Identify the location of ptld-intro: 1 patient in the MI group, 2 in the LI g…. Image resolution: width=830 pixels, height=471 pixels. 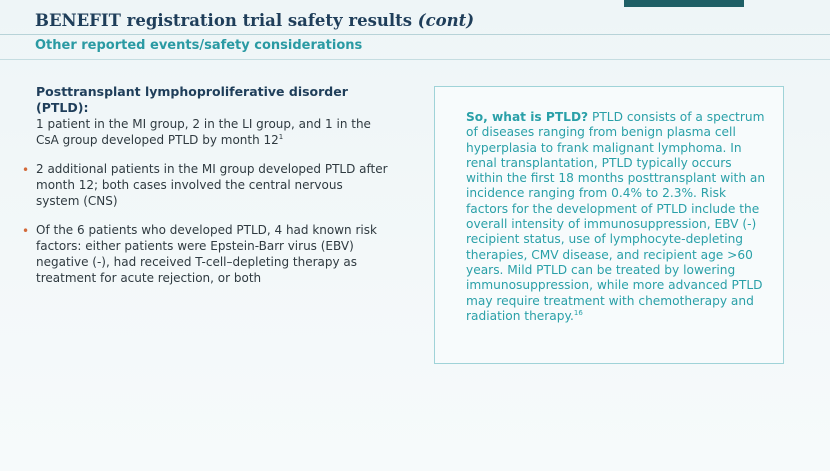
(212, 132).